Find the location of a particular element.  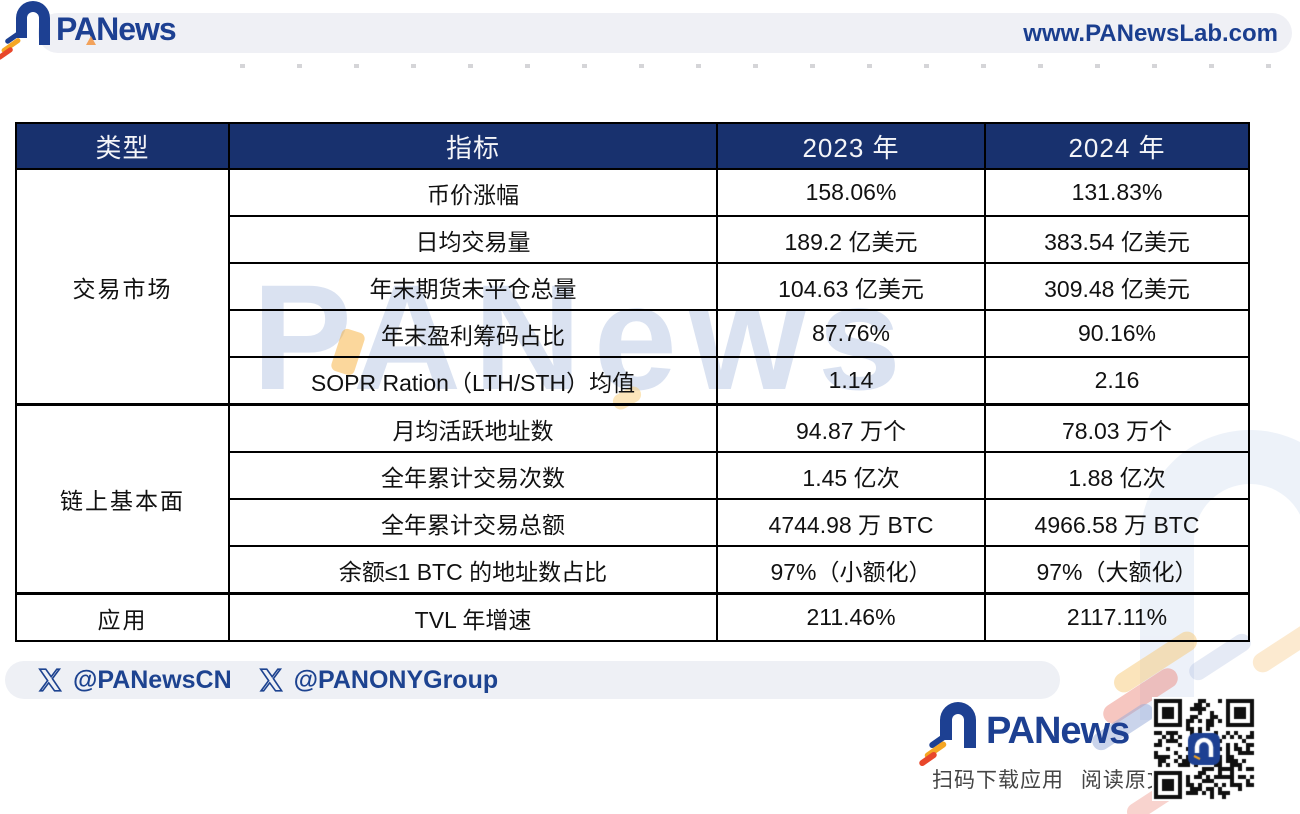

value-2023: 1.45 亿次 is located at coordinates (851, 475).